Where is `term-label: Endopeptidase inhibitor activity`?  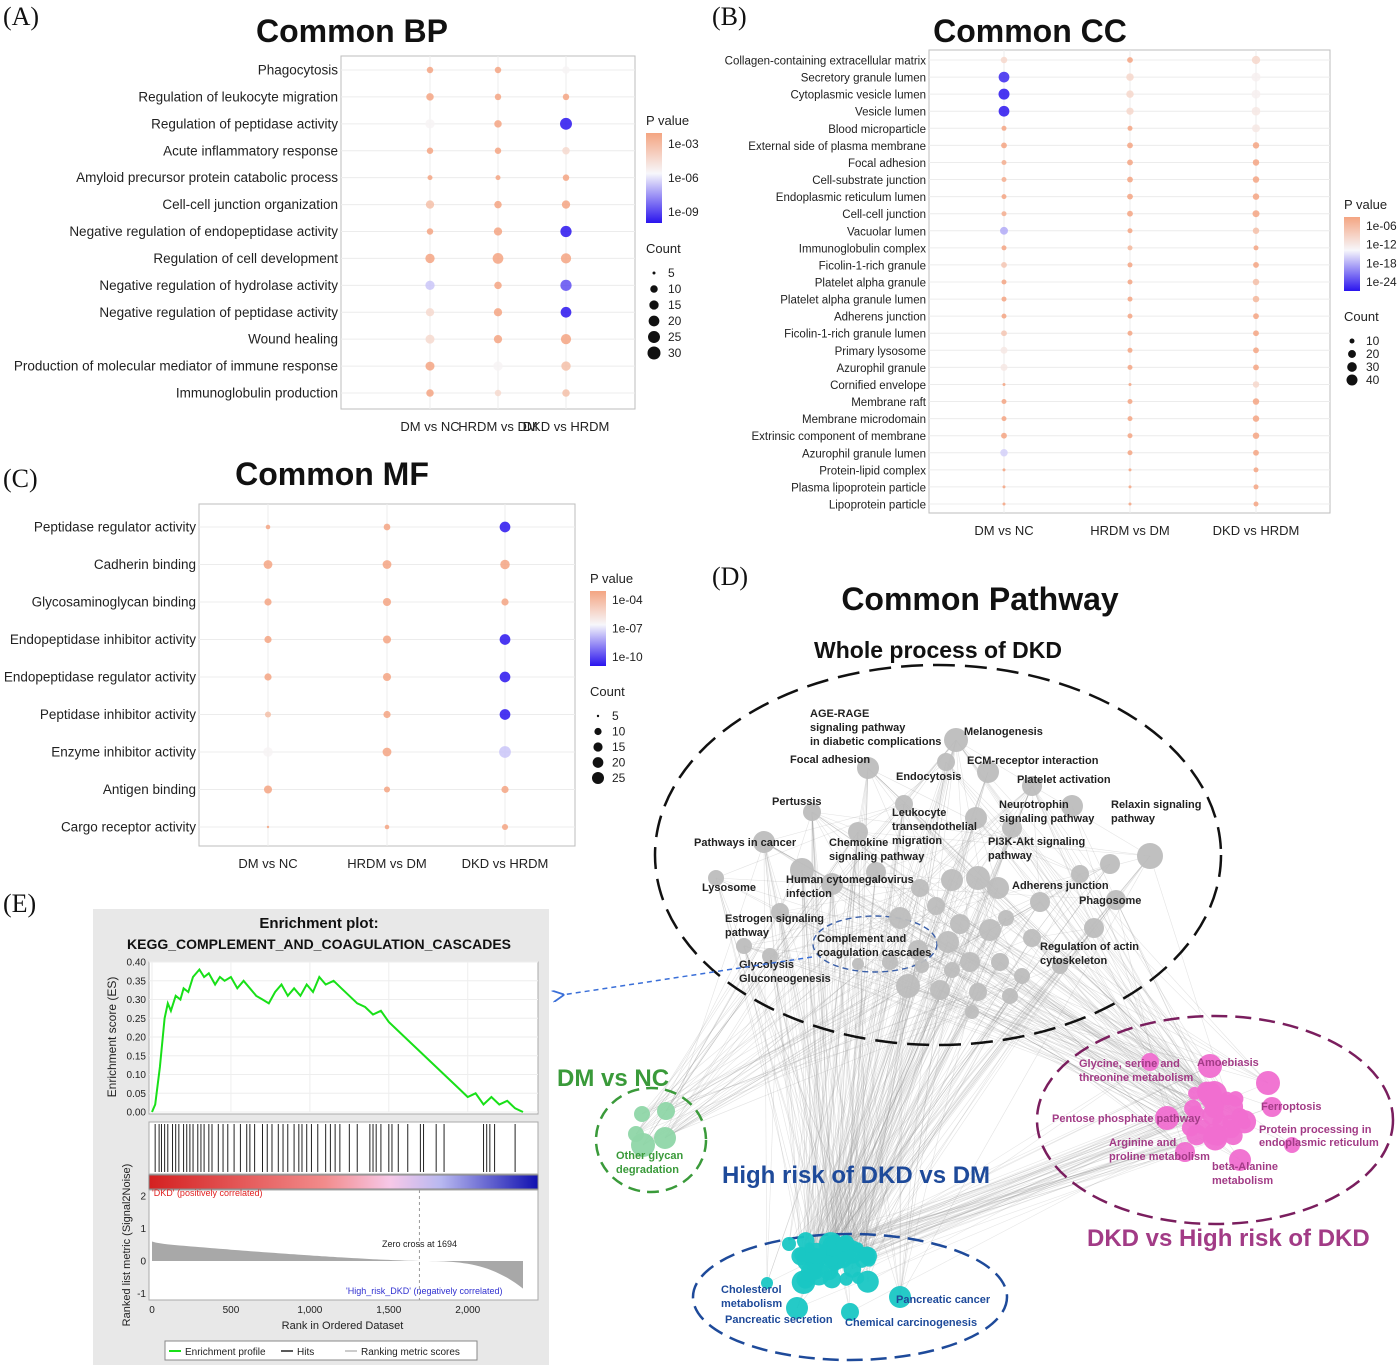 term-label: Endopeptidase inhibitor activity is located at coordinates (103, 639).